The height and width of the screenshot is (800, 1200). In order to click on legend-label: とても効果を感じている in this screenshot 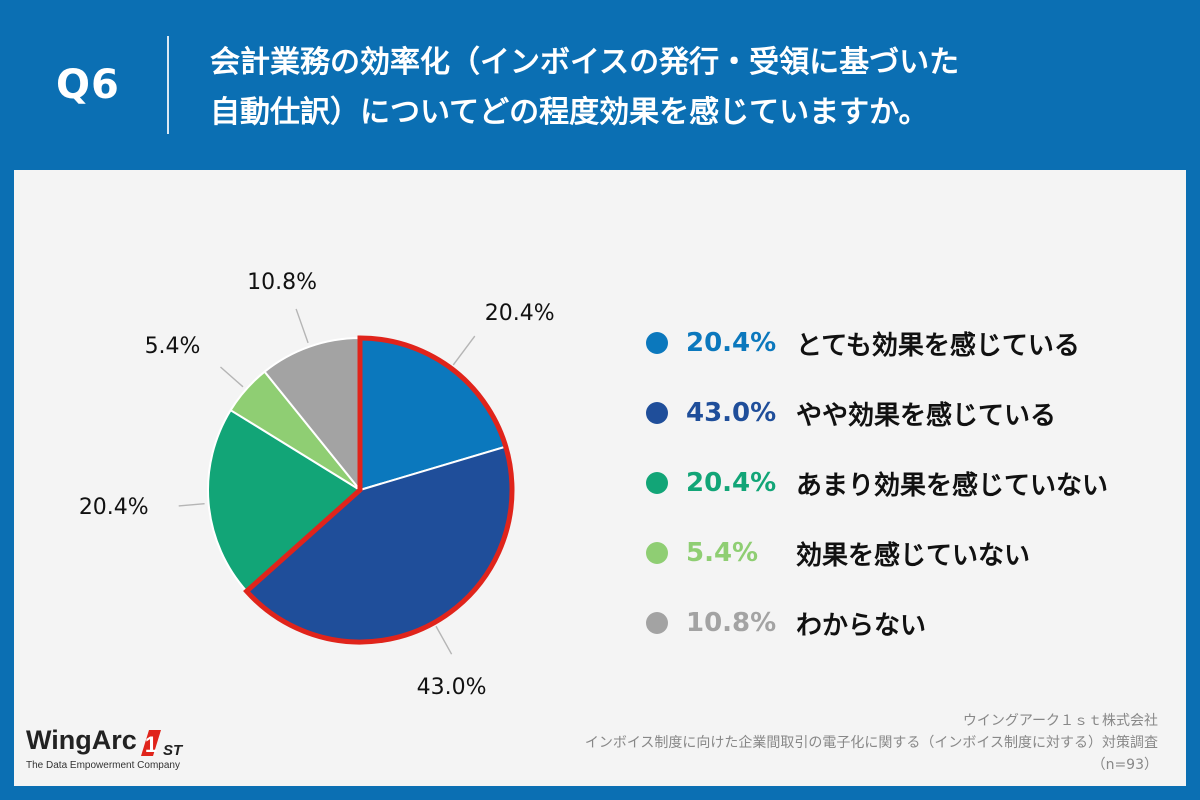, I will do `click(938, 345)`.